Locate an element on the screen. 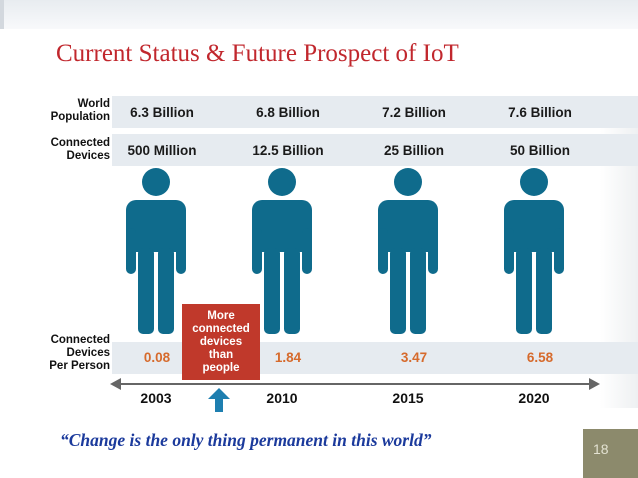  population-2020: 7.6 Billion is located at coordinates (540, 112).